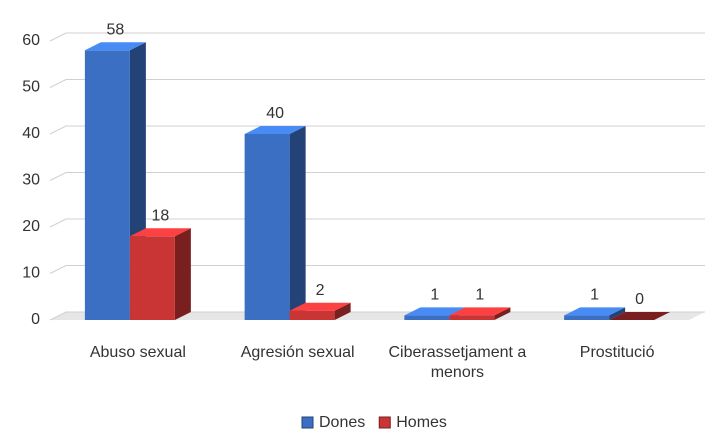  Describe the element at coordinates (137, 352) in the screenshot. I see `x-tick-label: Abuso sexual` at that location.